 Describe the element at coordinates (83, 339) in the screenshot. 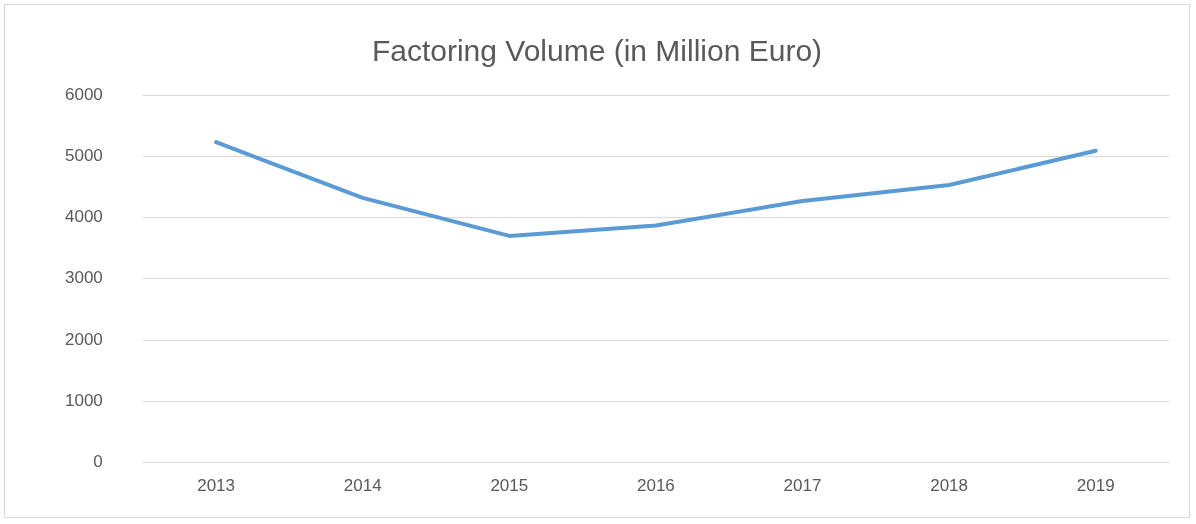

I see `y-tick-label: 2000` at that location.